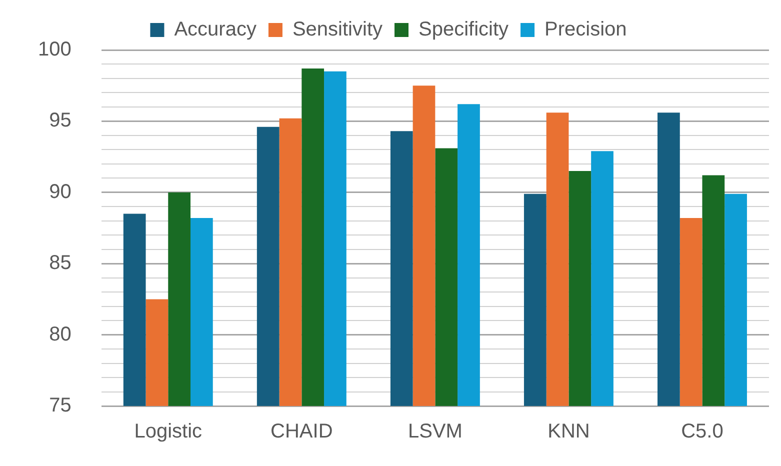 This screenshot has height=466, width=781. What do you see at coordinates (60, 191) in the screenshot?
I see `y-tick-label: 90` at bounding box center [60, 191].